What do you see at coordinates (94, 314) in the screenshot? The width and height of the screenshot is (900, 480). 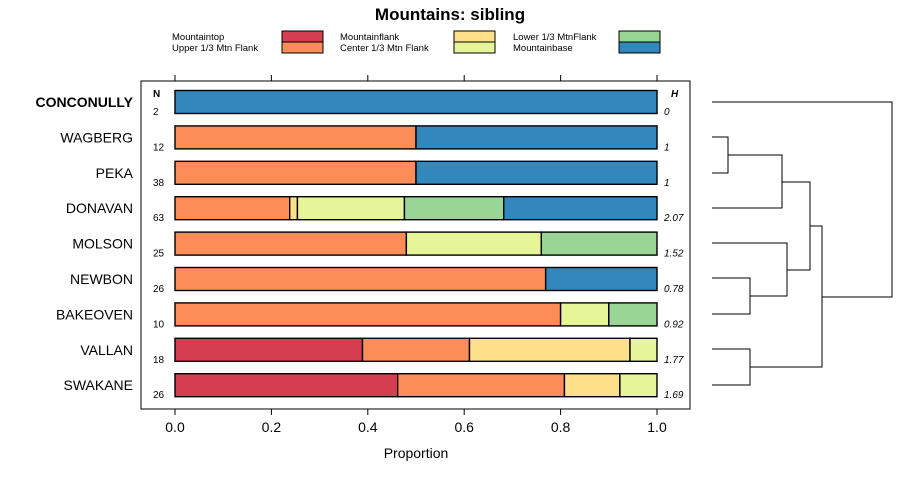 I see `category-label: BAKEOVEN` at bounding box center [94, 314].